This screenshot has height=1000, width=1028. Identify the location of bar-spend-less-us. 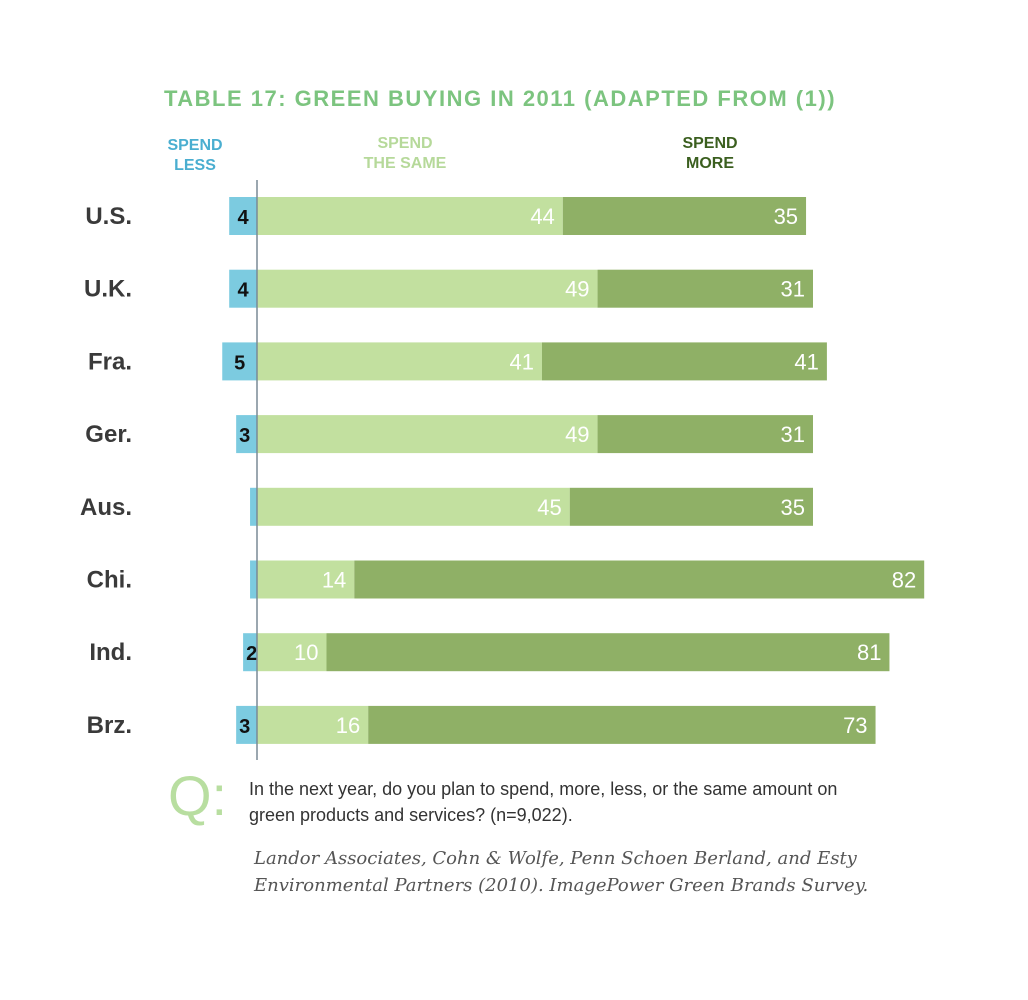
(243, 216).